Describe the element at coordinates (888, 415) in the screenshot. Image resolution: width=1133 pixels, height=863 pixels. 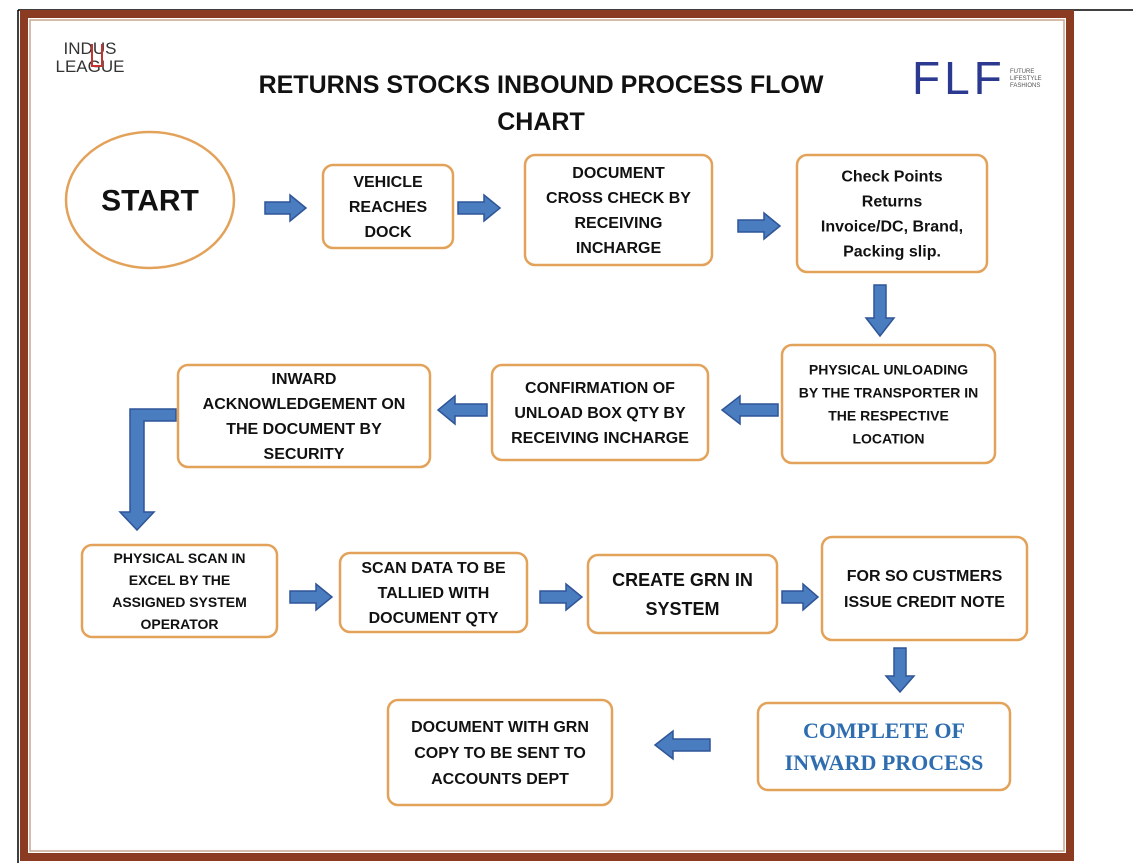
I see `node-label: THE RESPECTIVE` at that location.